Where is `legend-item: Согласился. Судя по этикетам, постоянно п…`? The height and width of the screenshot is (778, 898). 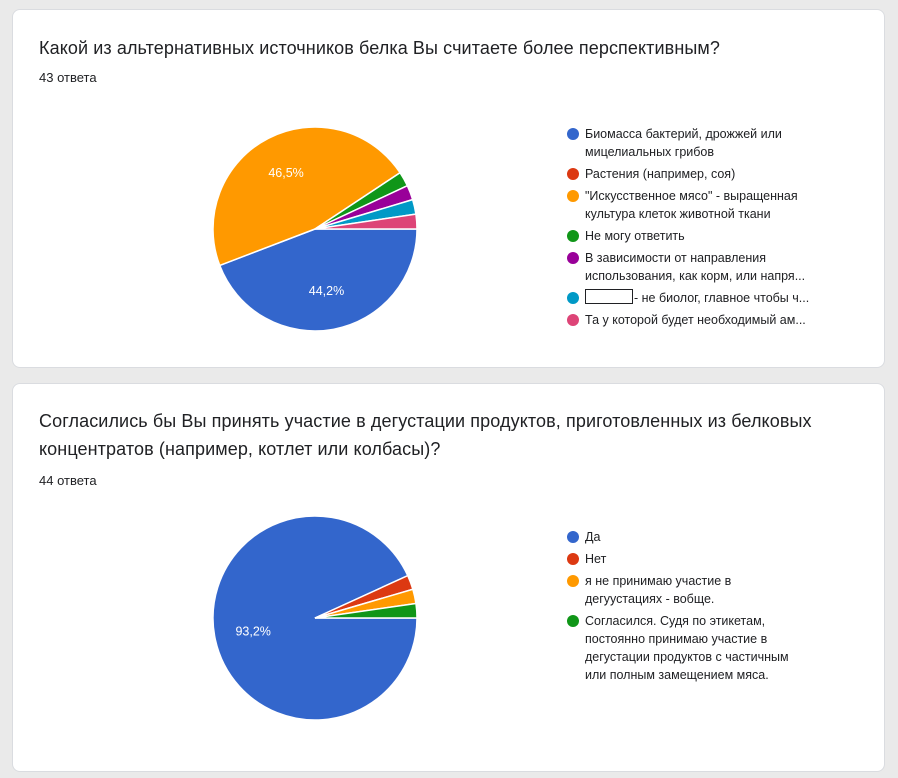 legend-item: Согласился. Судя по этикетам, постоянно п… is located at coordinates (711, 648).